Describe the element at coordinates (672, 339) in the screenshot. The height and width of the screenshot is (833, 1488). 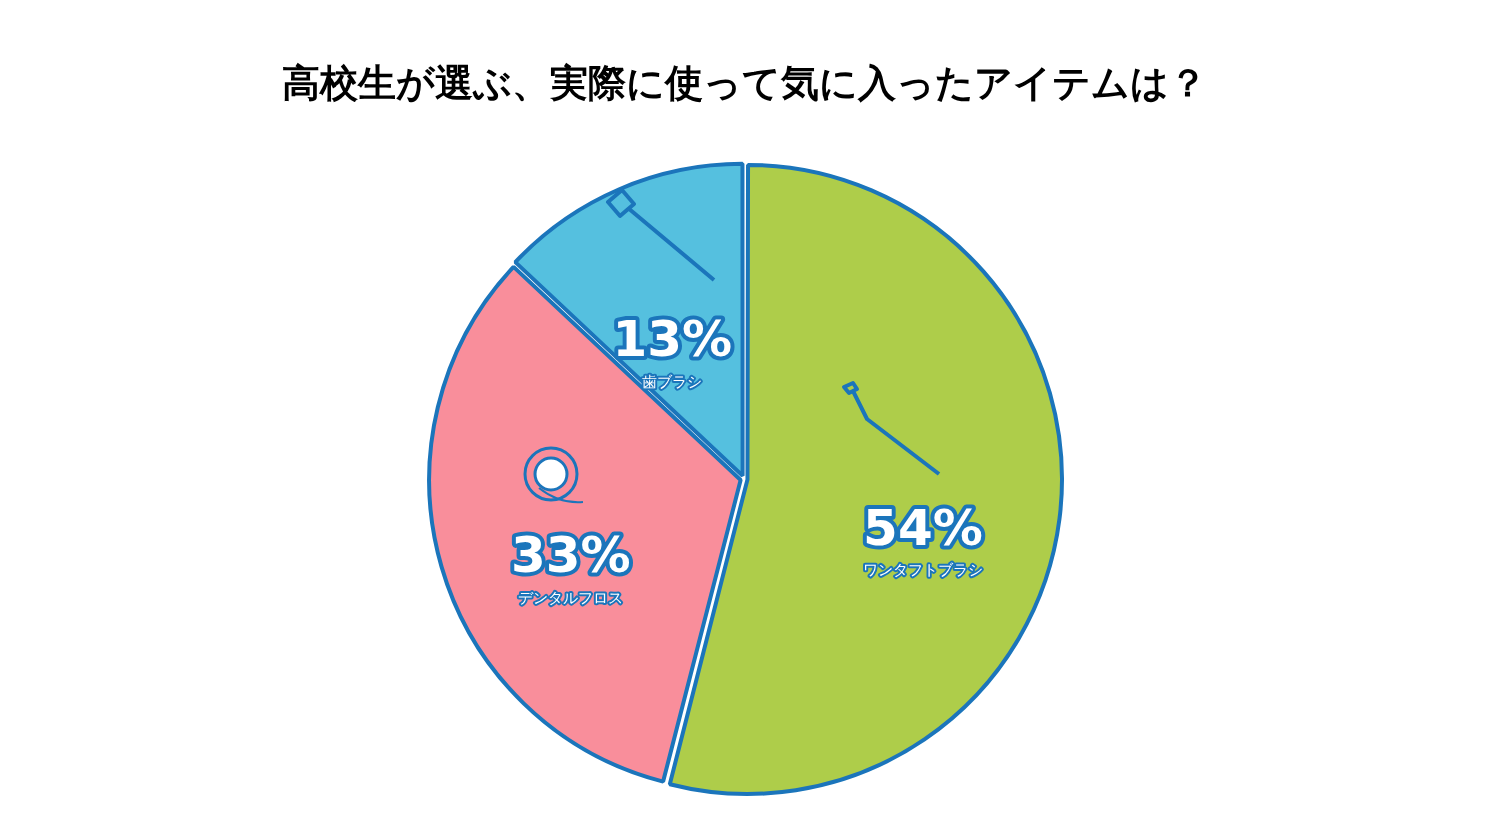
I see `data-label: 13%` at that location.